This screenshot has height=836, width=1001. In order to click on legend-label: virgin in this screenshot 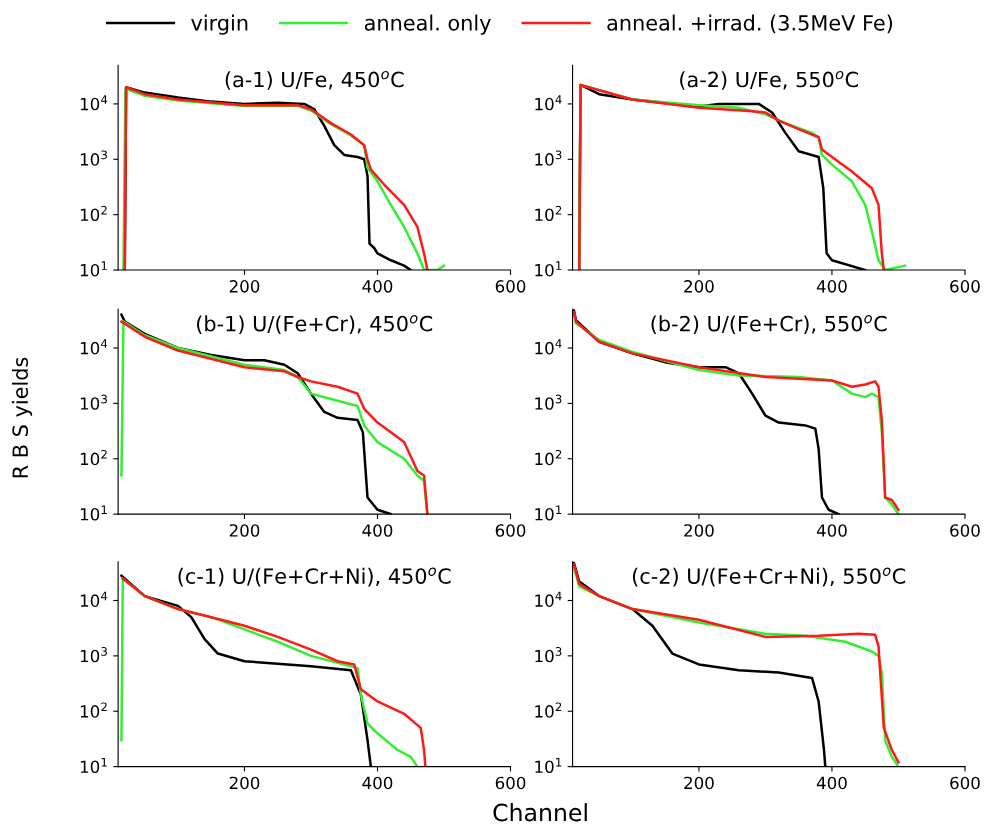, I will do `click(219, 24)`.